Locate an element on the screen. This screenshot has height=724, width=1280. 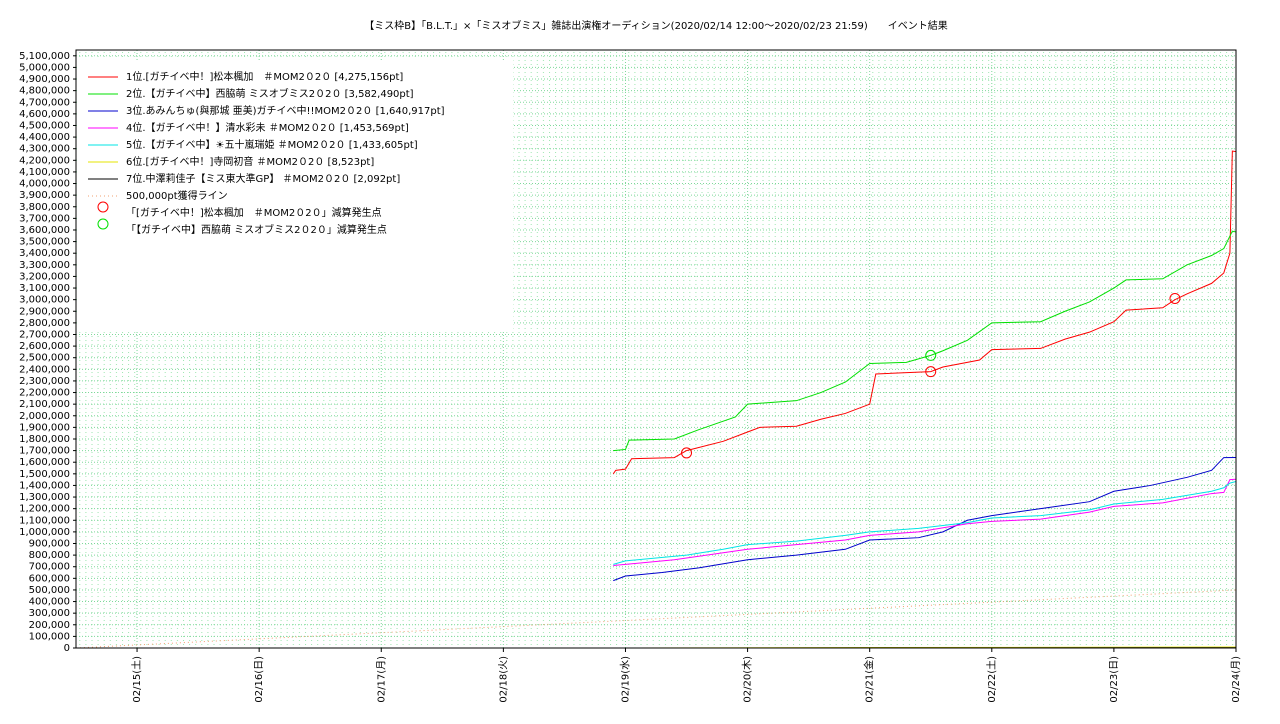
y-tick-label: 1,600,000 is located at coordinates (44, 462).